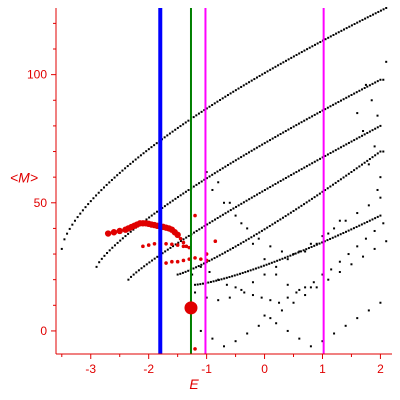 The width and height of the screenshot is (400, 400). I want to click on red-scatter-points, so click(161, 282).